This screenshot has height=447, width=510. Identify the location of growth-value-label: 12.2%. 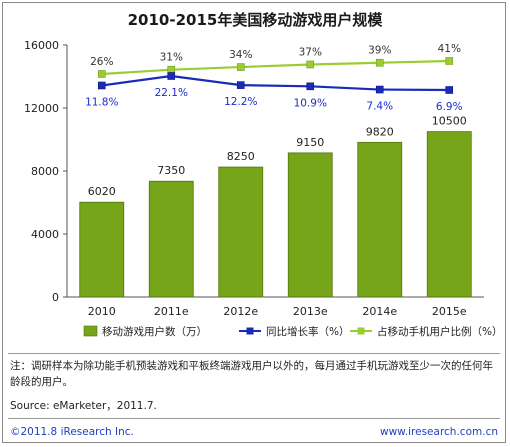
(240, 102).